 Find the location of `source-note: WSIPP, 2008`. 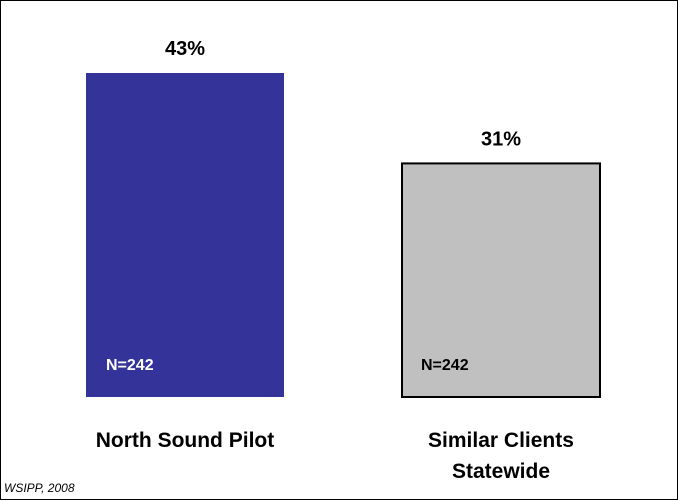

source-note: WSIPP, 2008 is located at coordinates (39, 488).